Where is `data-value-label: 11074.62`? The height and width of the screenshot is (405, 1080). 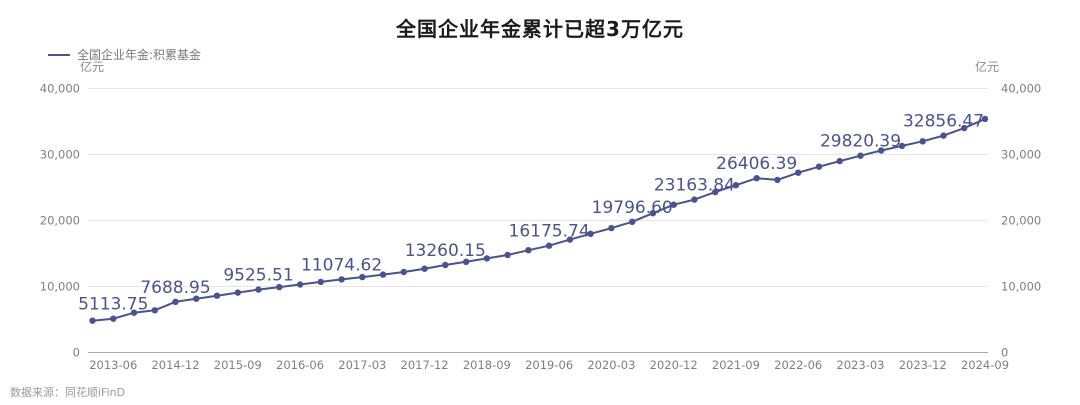 data-value-label: 11074.62 is located at coordinates (341, 265).